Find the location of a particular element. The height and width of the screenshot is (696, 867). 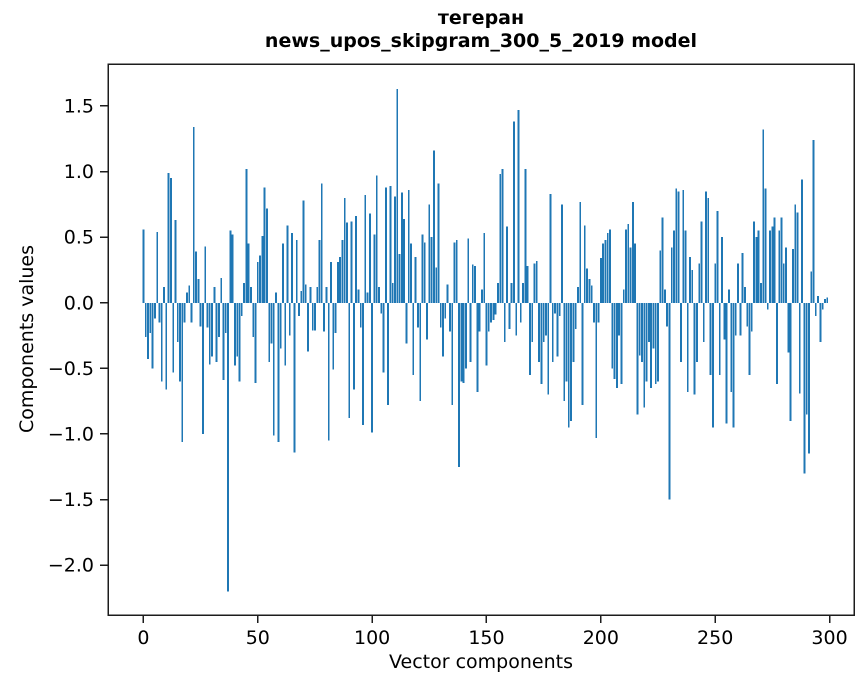

x-tick-labels: 0 50 100 150 200 250 300 is located at coordinates (492, 638).